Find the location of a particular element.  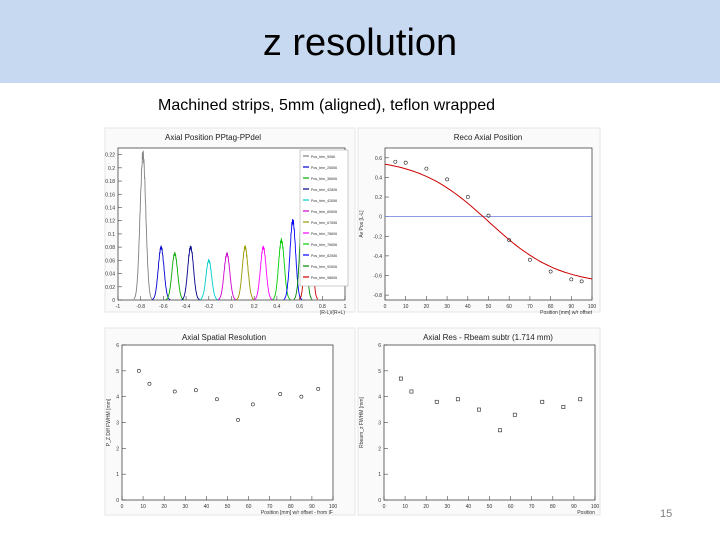

x-tick-label: 100 is located at coordinates (592, 307).